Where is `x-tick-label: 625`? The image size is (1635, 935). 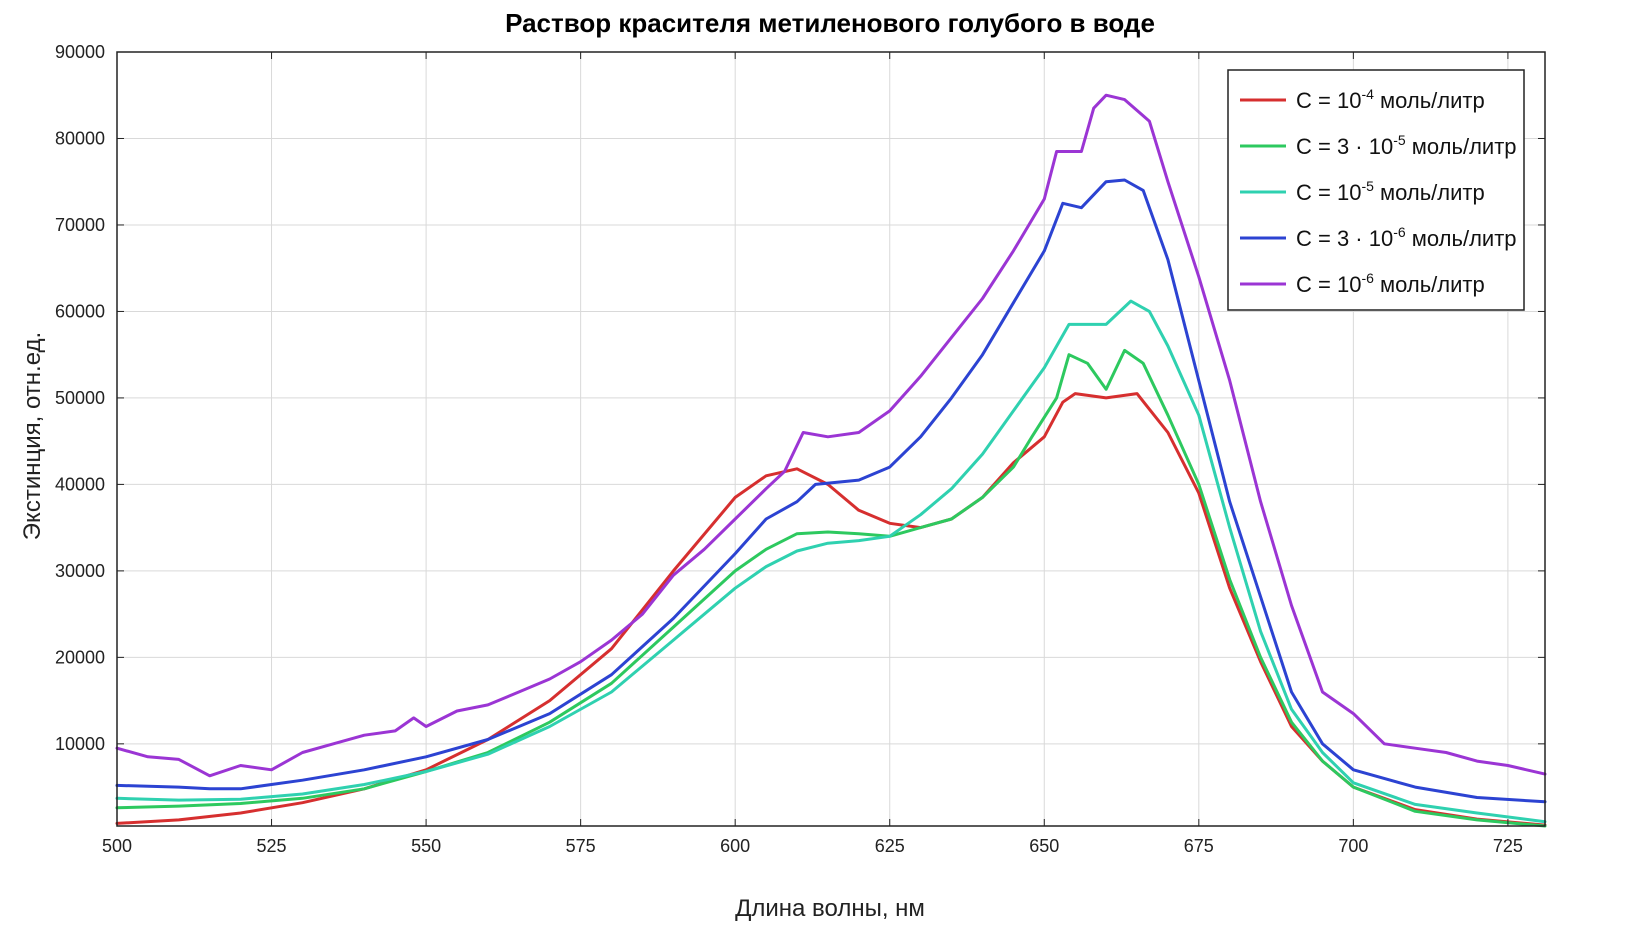 x-tick-label: 625 is located at coordinates (890, 846).